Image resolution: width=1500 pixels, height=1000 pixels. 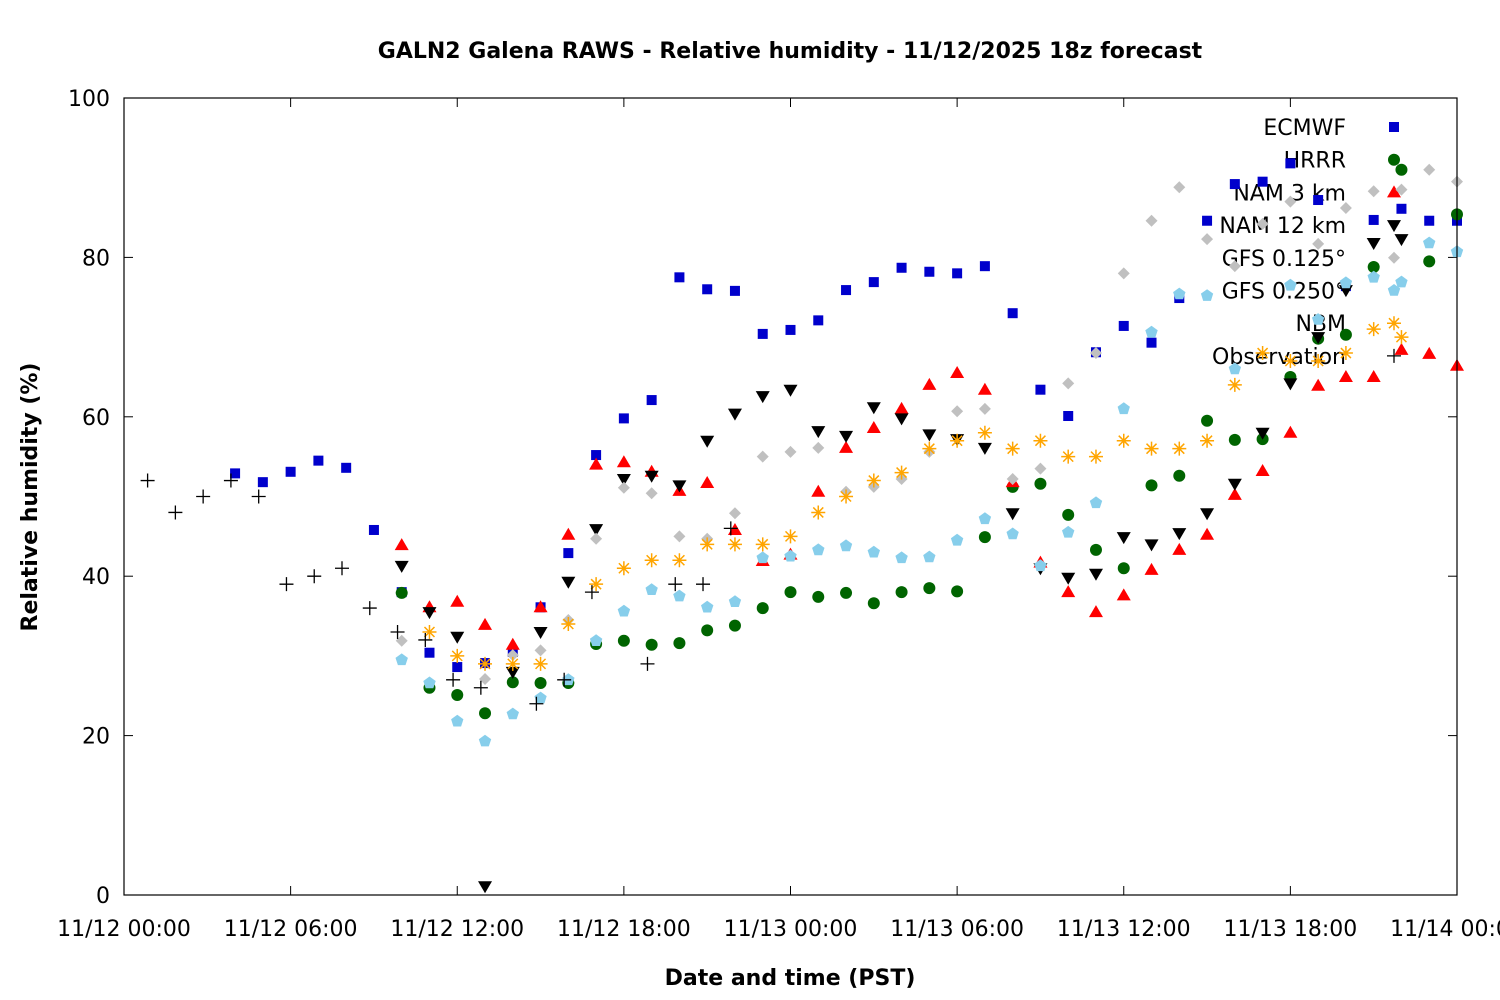 I want to click on legend-triangle-down-icon, so click(x=1394, y=226).